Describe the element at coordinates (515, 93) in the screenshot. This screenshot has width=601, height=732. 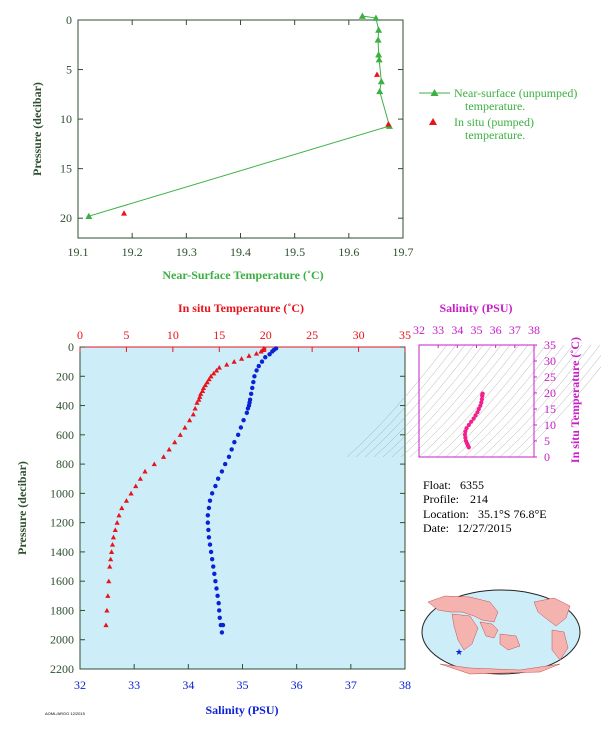
I see `legend-label-near-surface-1: Near-surface (unpumped)` at that location.